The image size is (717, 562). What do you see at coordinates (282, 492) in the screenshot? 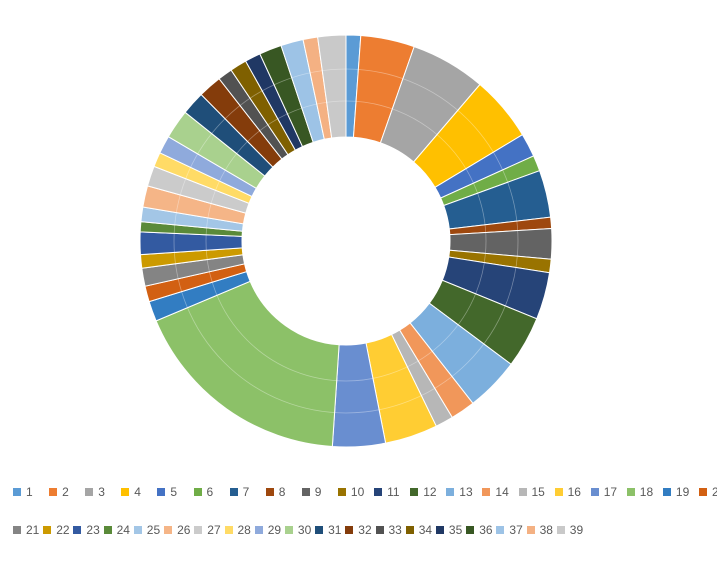
I see `legend-label-8: 8` at bounding box center [282, 492].